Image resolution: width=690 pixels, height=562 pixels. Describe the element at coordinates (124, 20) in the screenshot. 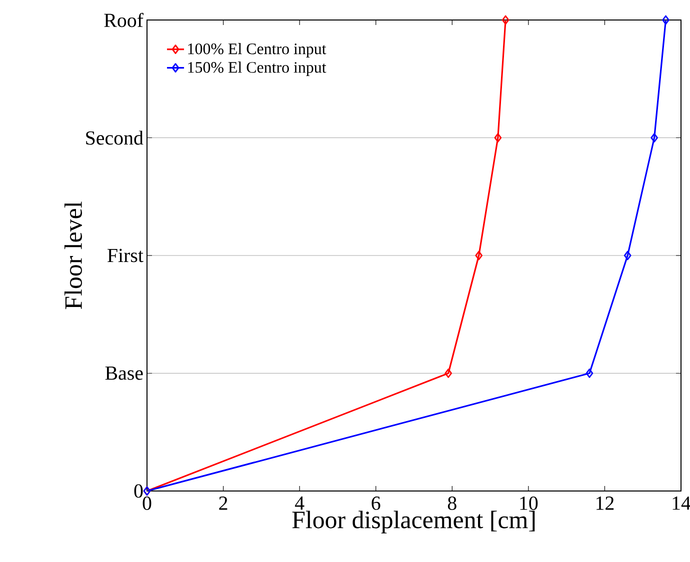

I see `y-tick-label: Roof` at that location.